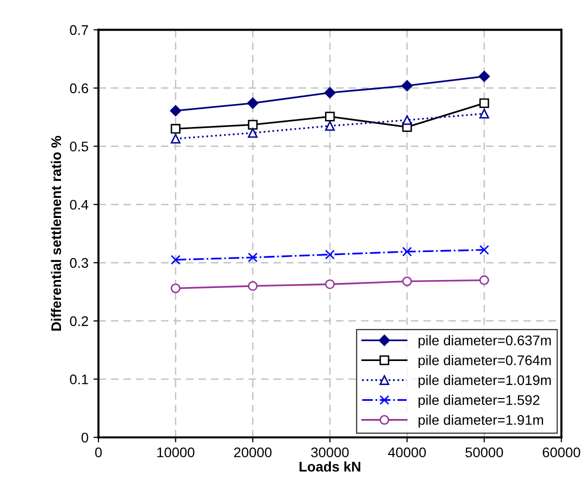  What do you see at coordinates (407, 452) in the screenshot?
I see `x-tick-label: 40000` at bounding box center [407, 452].